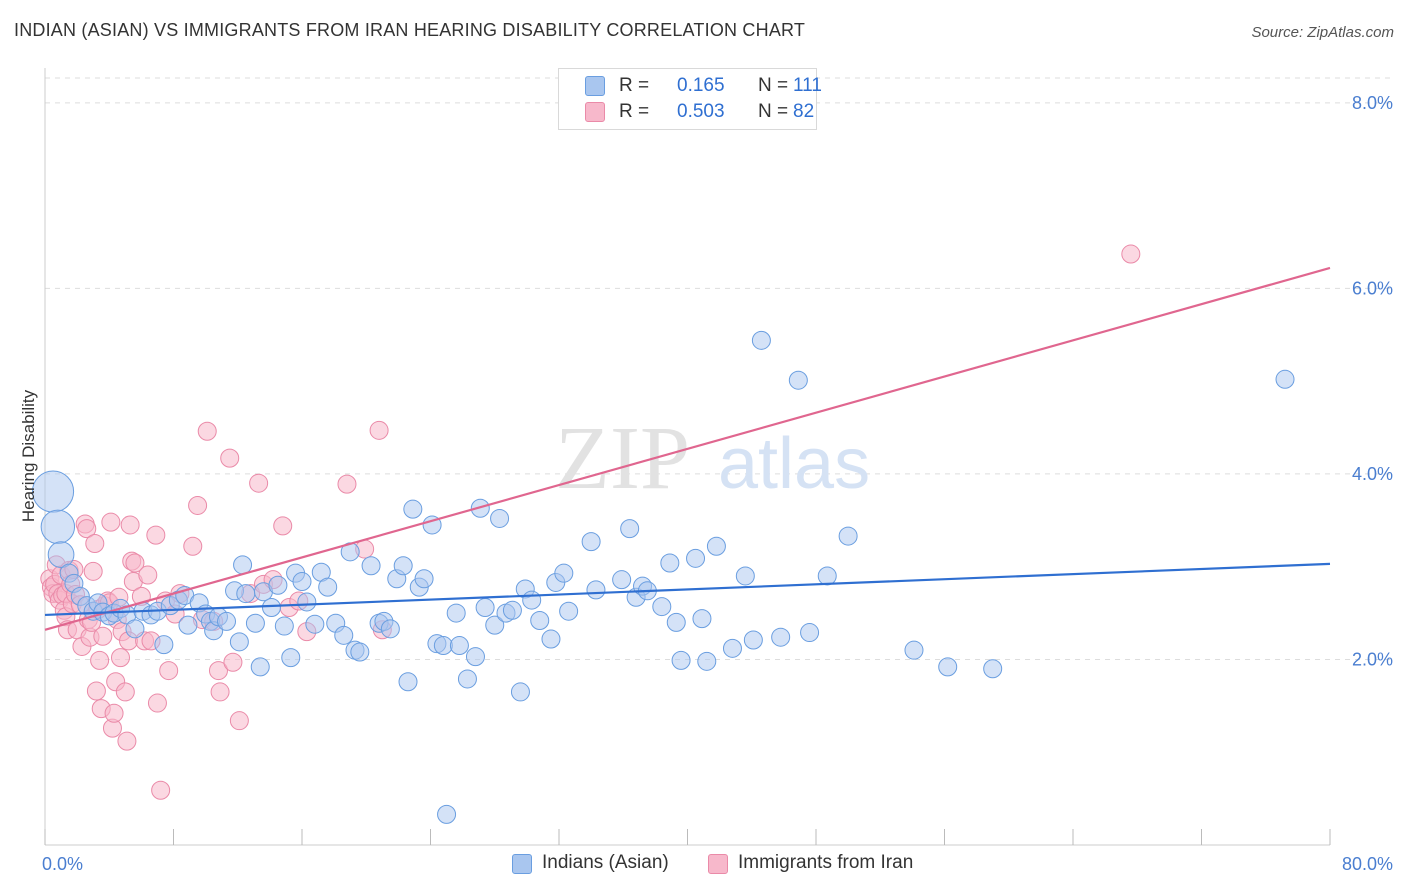 This screenshot has width=1406, height=892. I want to click on y-tick-label: 4.0%, so click(1372, 474).